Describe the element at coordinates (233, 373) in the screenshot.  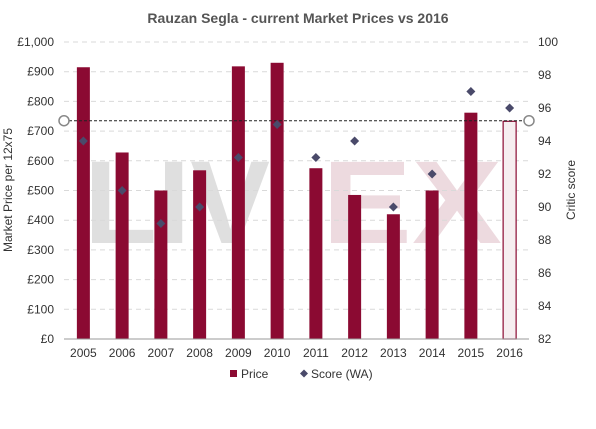
I see `legend-price-swatch` at that location.